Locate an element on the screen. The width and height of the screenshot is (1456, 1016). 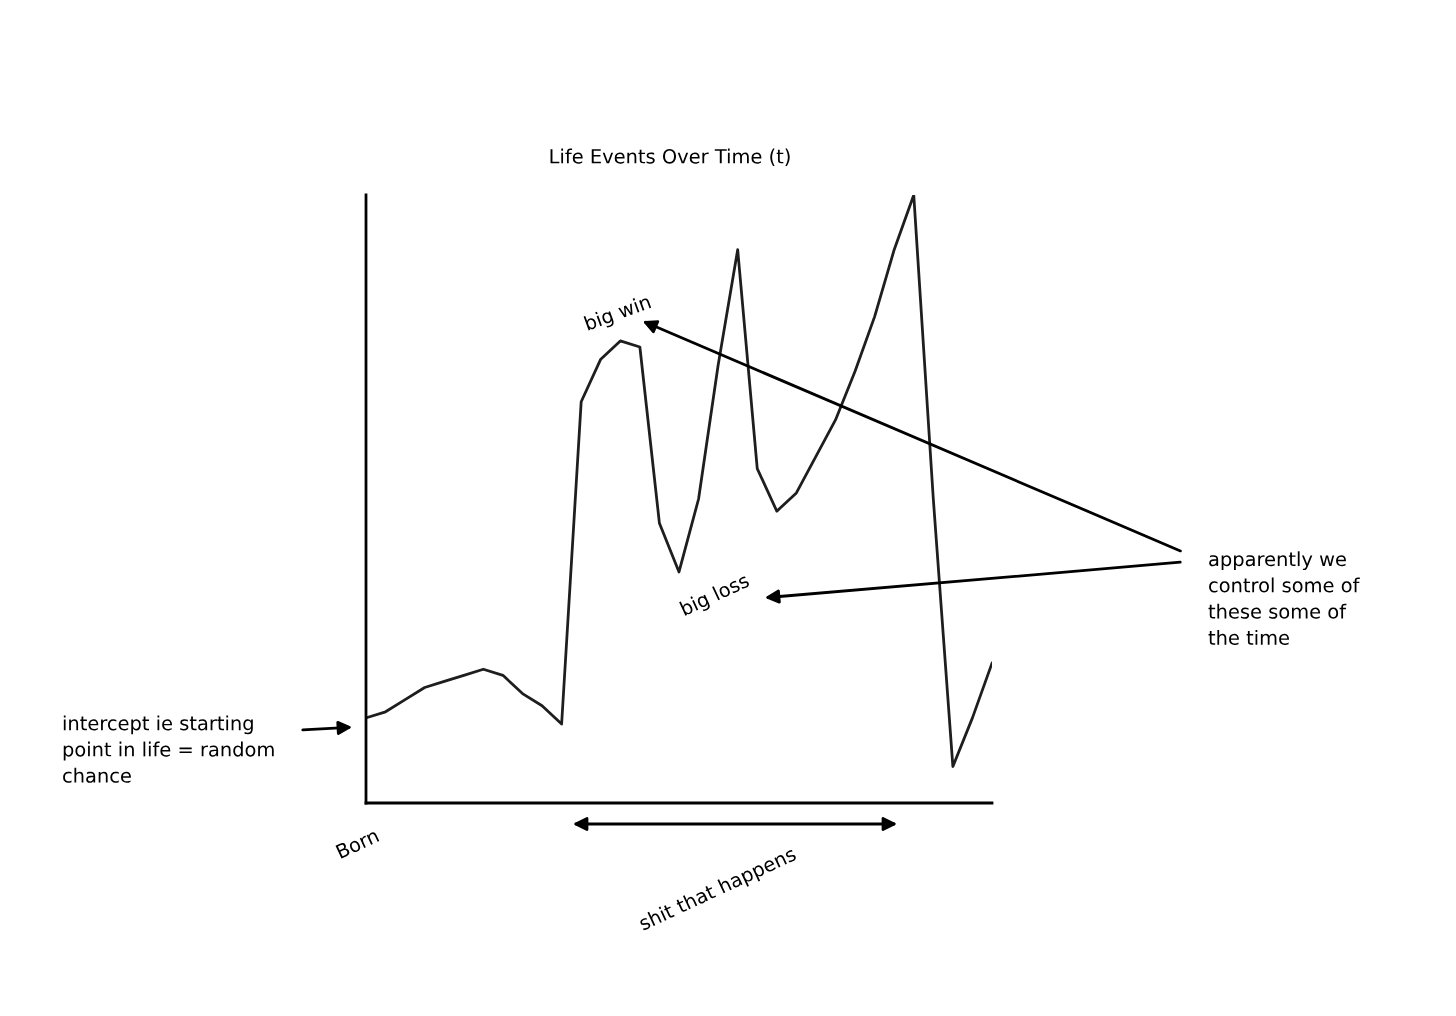
text: intercept ie starting point in life = random chance is located at coordinates (168, 749).